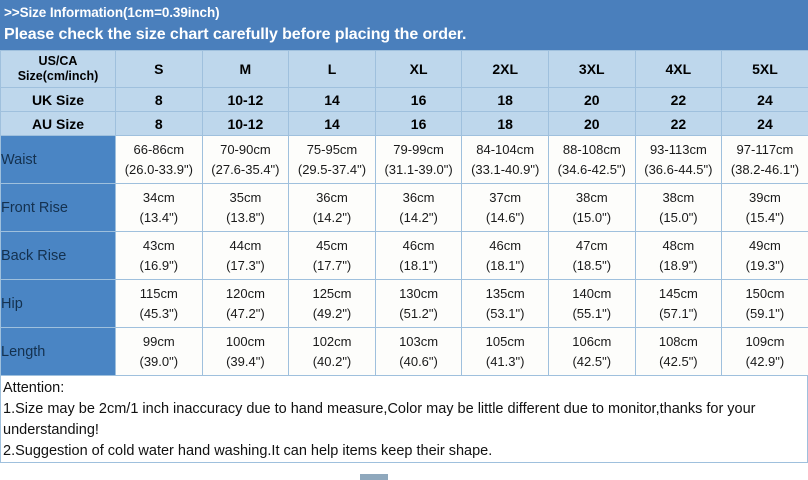  Describe the element at coordinates (245, 255) in the screenshot. I see `cell-back-rise: 44cm (17.3")` at that location.